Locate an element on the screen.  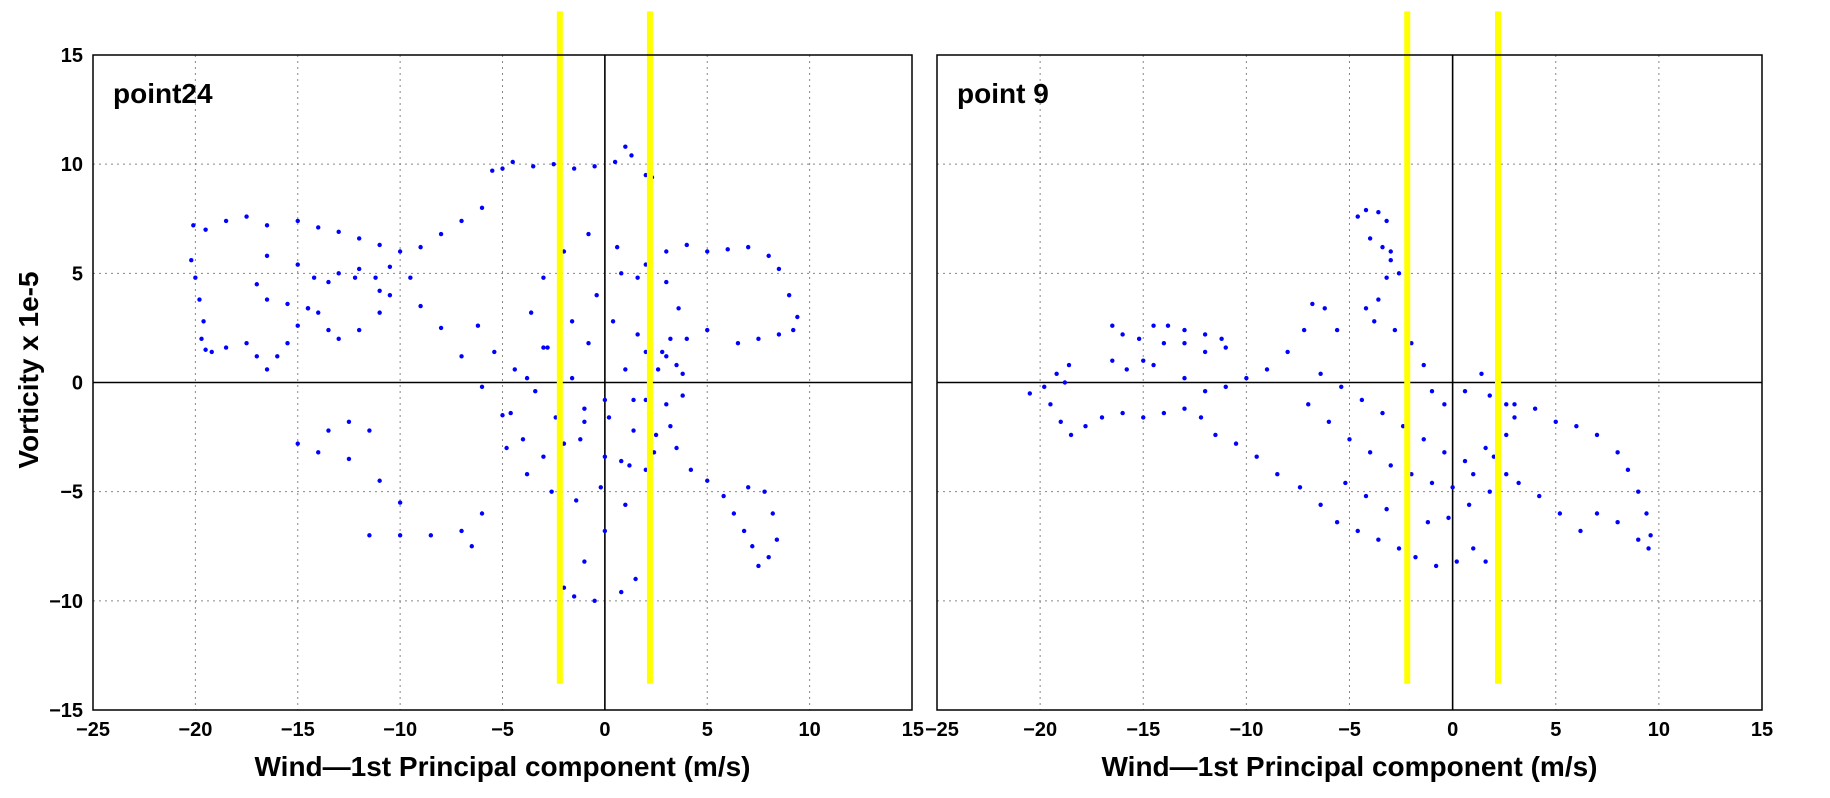
x-tick-label: 10 is located at coordinates (1659, 730).